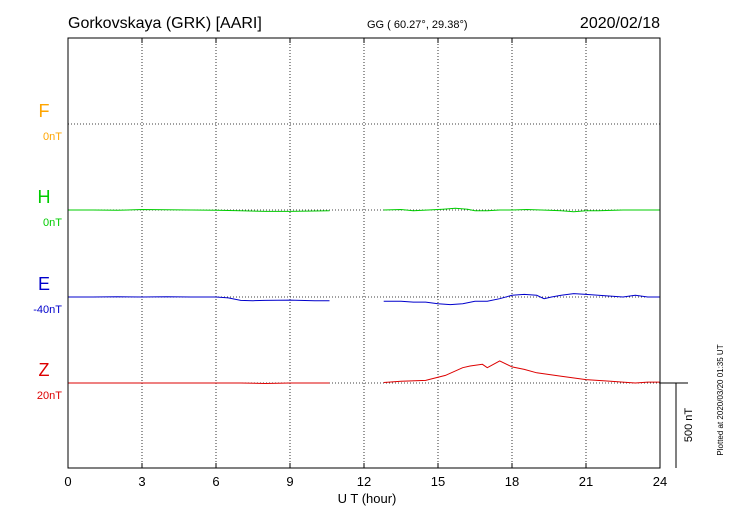  Describe the element at coordinates (44, 197) in the screenshot. I see `series-name-h: H` at that location.